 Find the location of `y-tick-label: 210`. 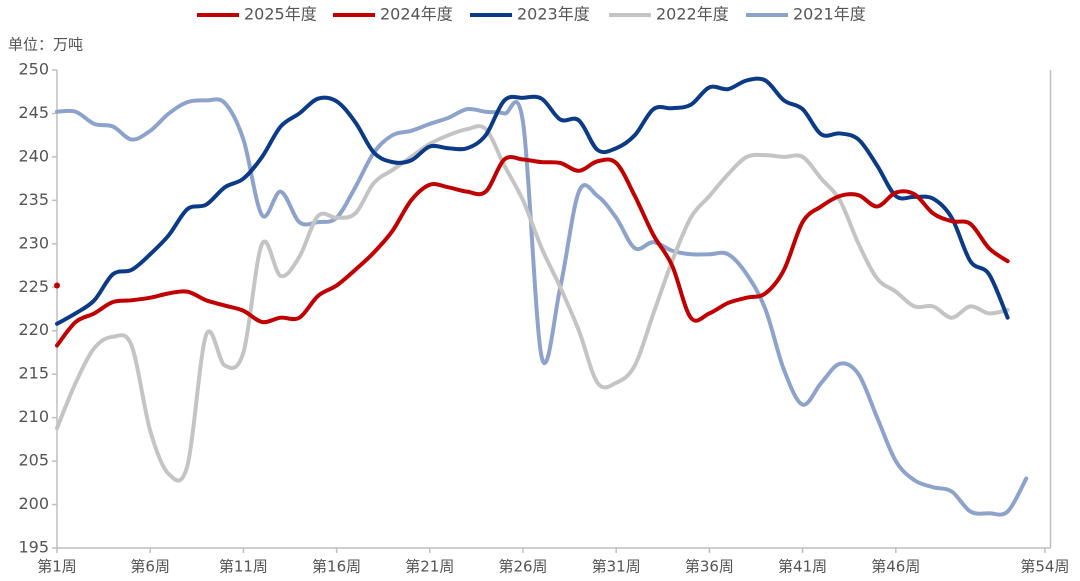

y-tick-label: 210 is located at coordinates (33, 416).